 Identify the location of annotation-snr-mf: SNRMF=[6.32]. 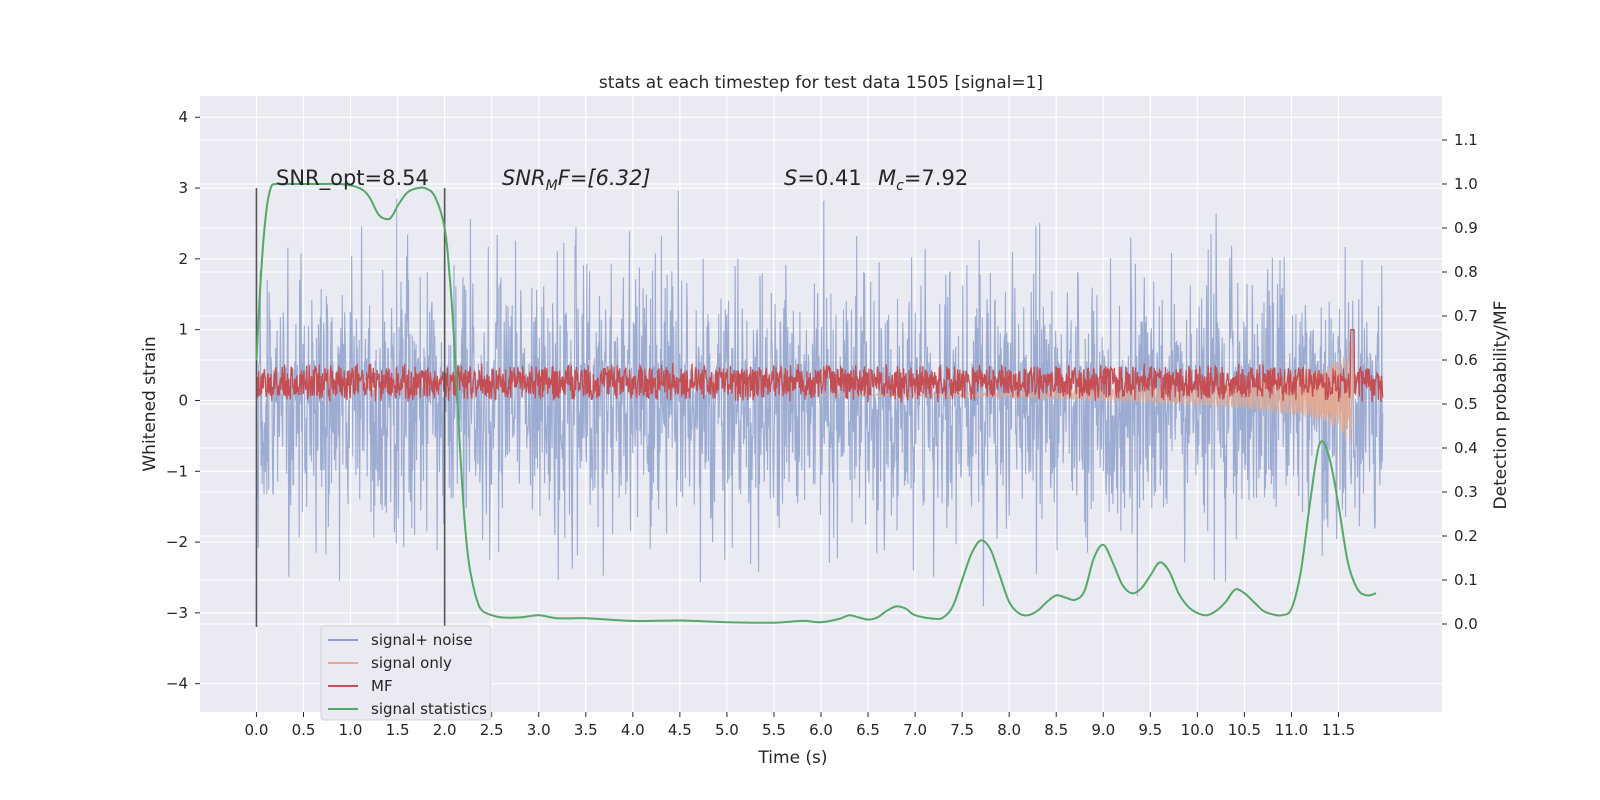
(576, 180).